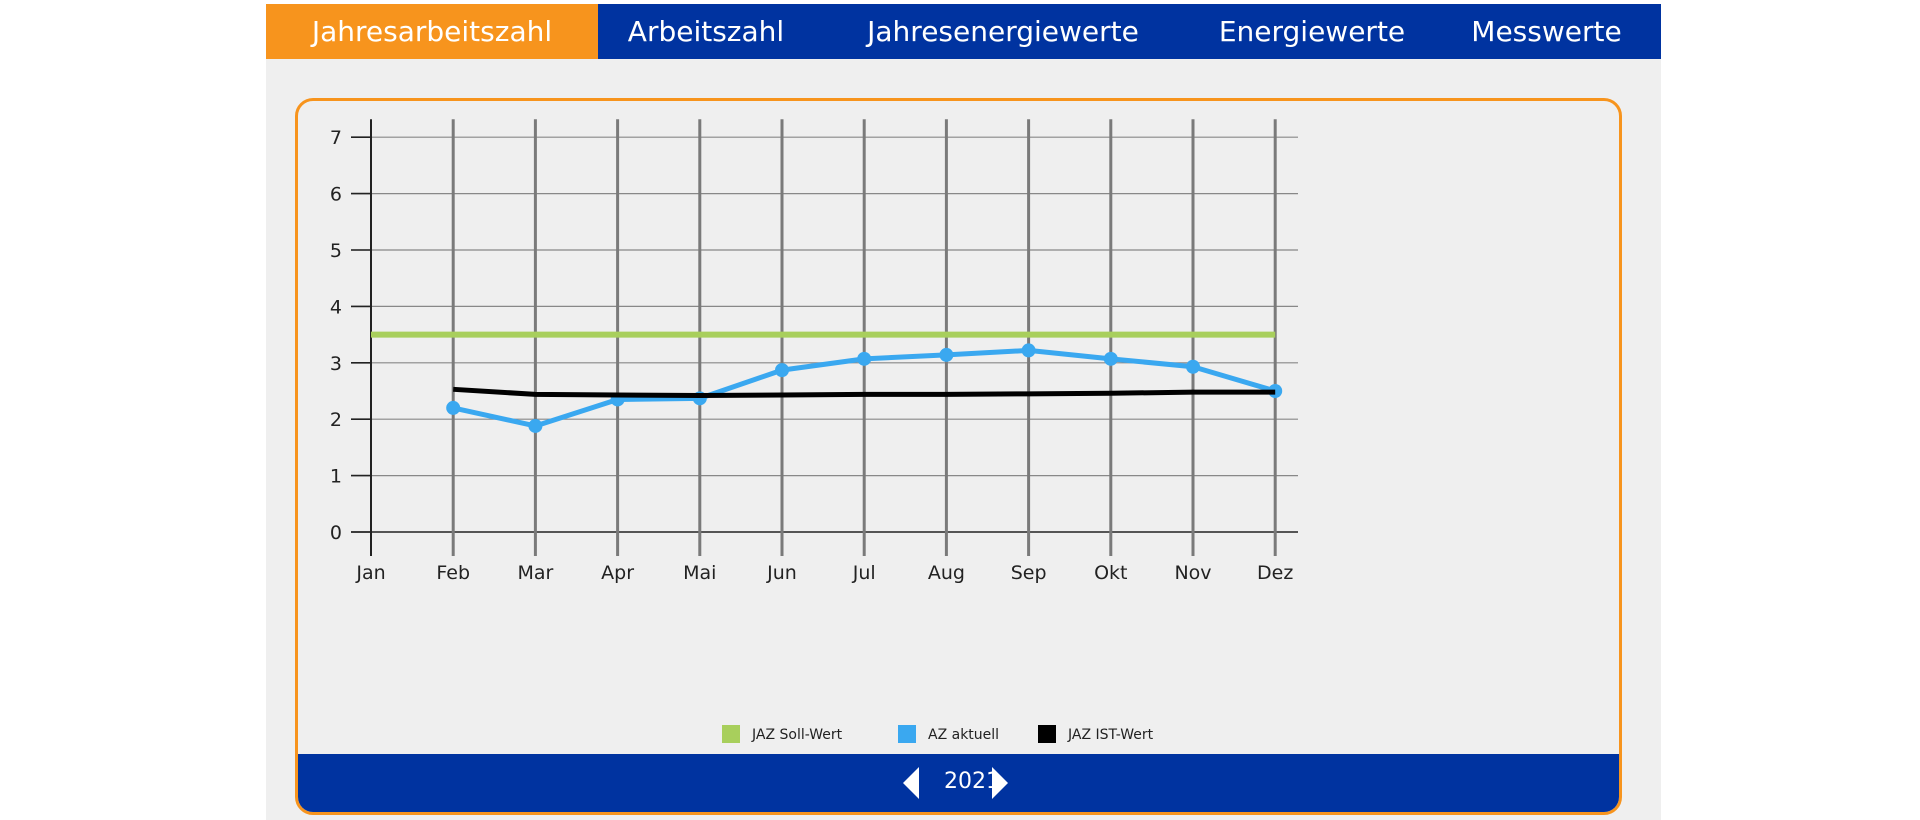 This screenshot has height=820, width=1920. Describe the element at coordinates (535, 573) in the screenshot. I see `x-tick-label: Mar` at that location.